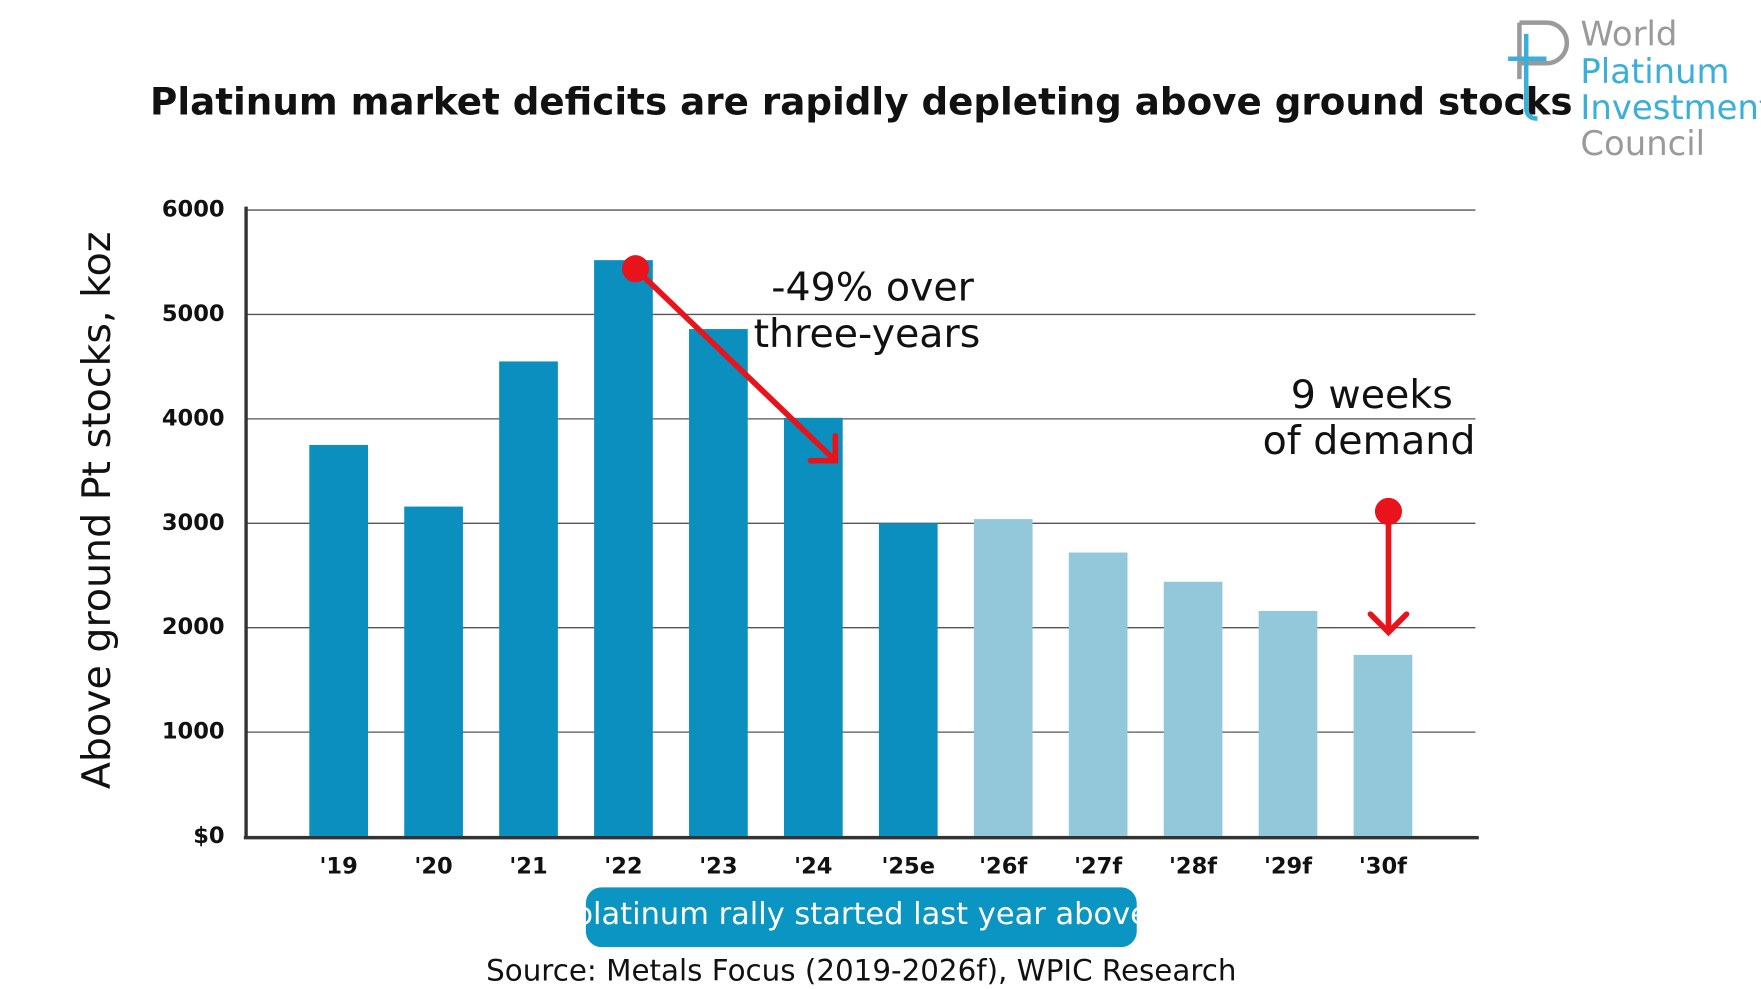 Image resolution: width=1761 pixels, height=989 pixels. What do you see at coordinates (338, 867) in the screenshot?
I see `x-tick-label: '19` at bounding box center [338, 867].